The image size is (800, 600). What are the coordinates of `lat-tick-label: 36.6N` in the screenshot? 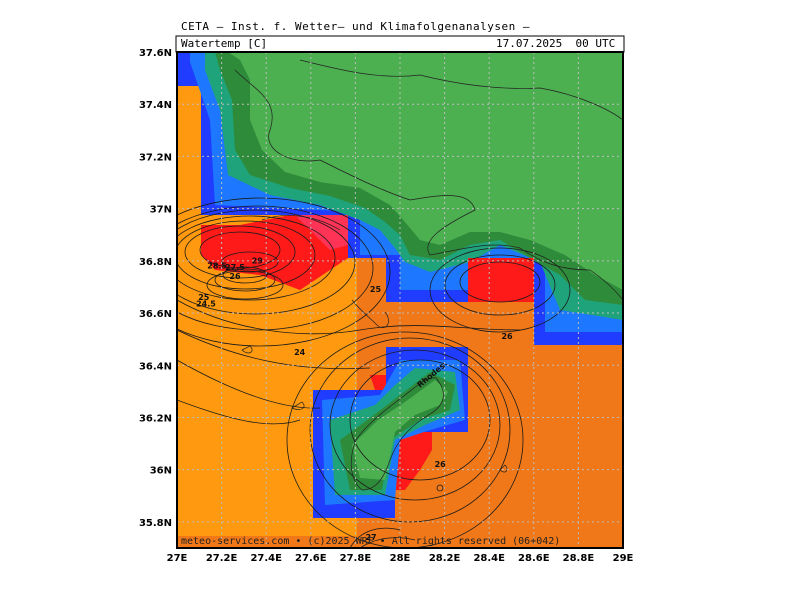 It's located at (155, 314).